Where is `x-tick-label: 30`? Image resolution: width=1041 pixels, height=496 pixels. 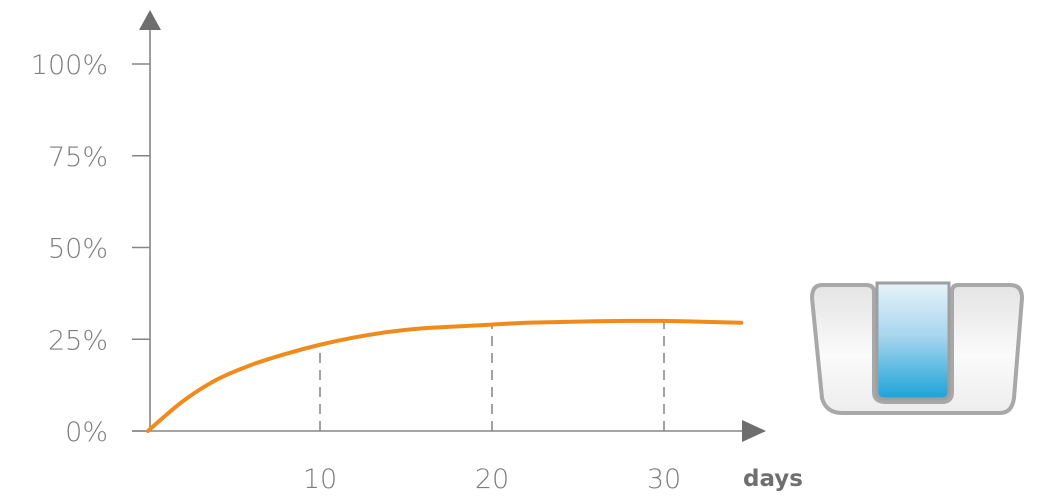
x-tick-label: 30 is located at coordinates (664, 479).